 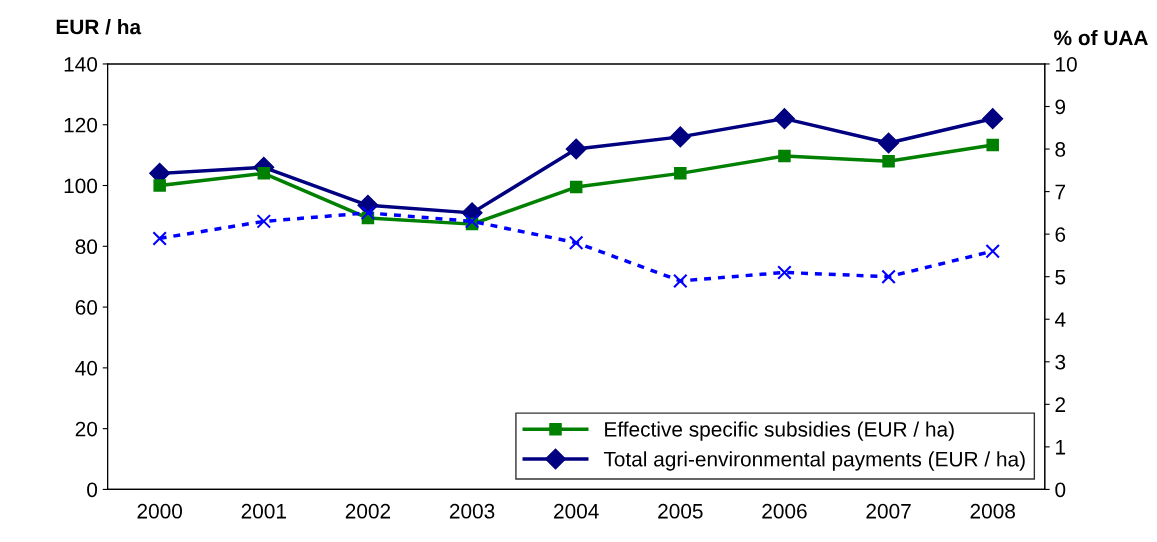 I want to click on y2-tick-label: 9, so click(x=1060, y=107).